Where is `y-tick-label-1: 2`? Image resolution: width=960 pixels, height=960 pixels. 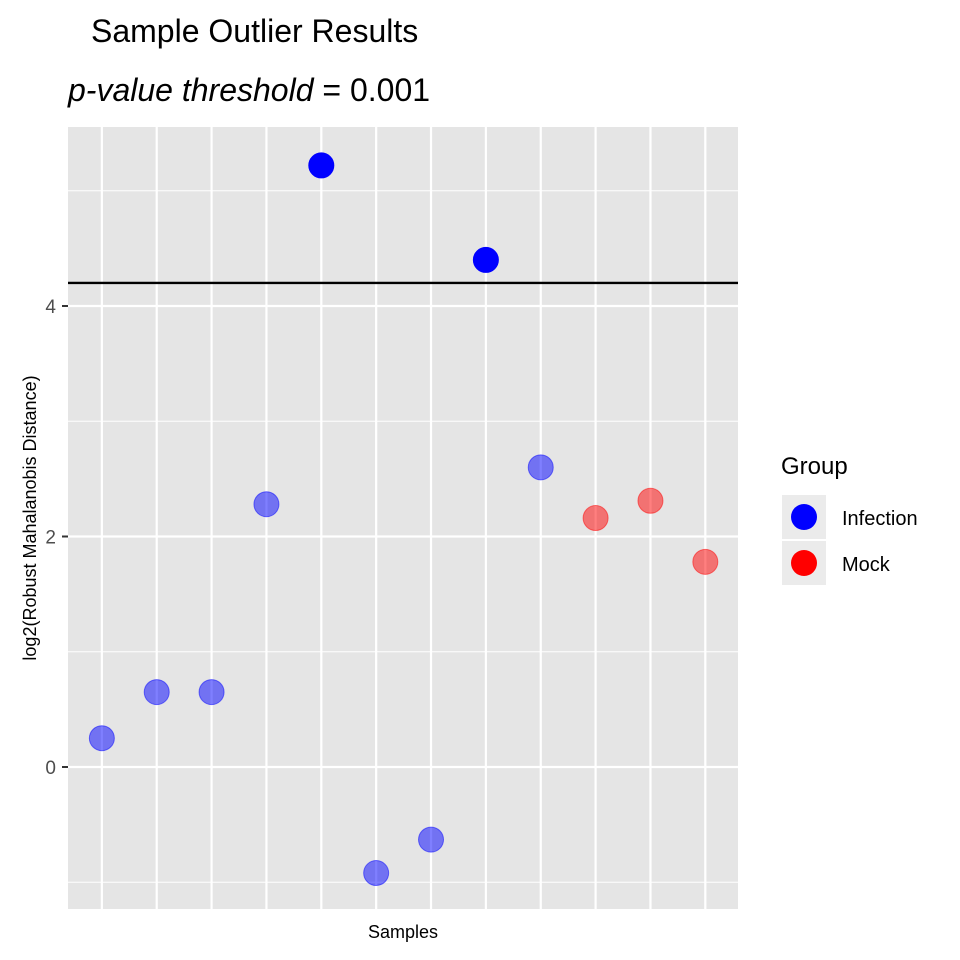
y-tick-label-1: 2 is located at coordinates (50, 538).